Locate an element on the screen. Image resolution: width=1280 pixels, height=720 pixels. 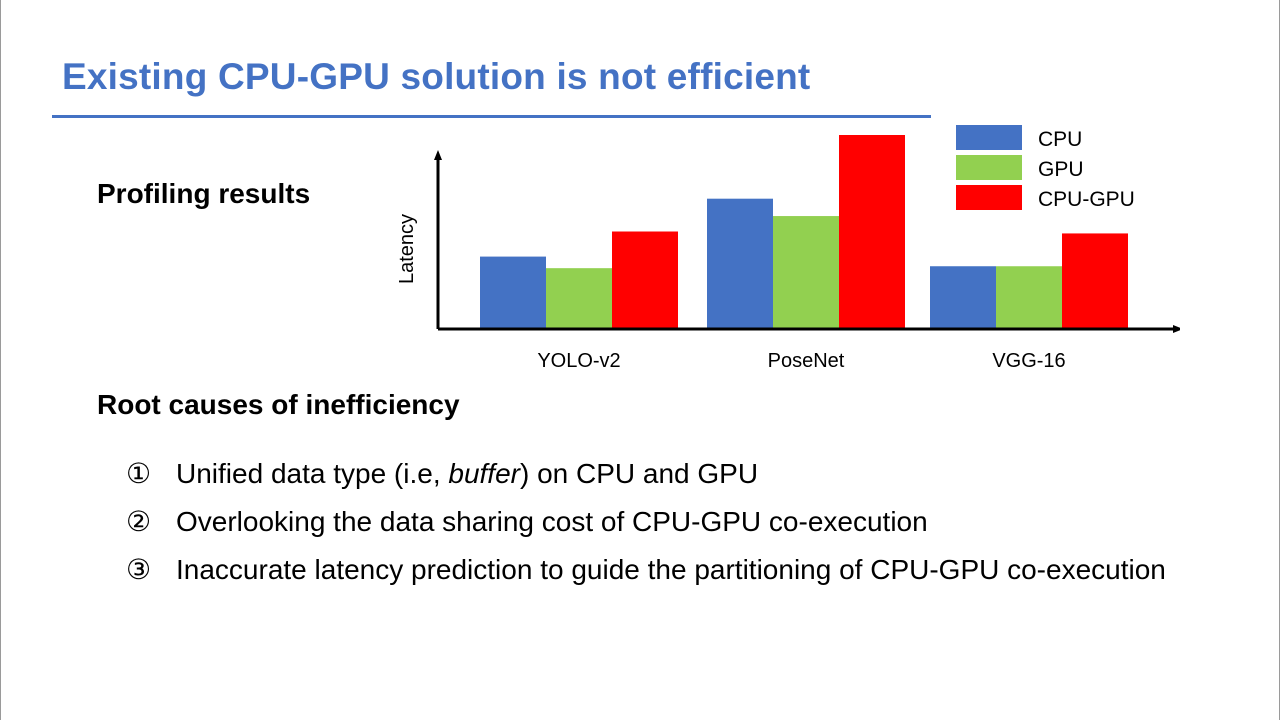
y-axis-label: Latency is located at coordinates (407, 249).